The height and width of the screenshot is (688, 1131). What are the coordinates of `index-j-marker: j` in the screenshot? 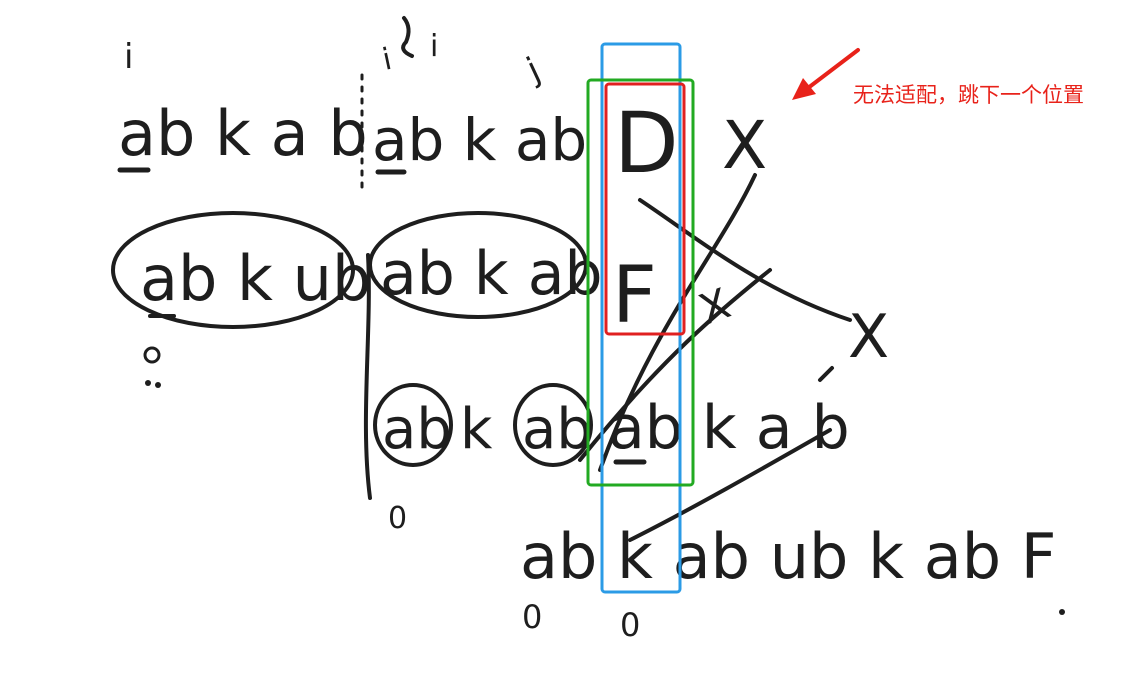 It's located at (533, 70).